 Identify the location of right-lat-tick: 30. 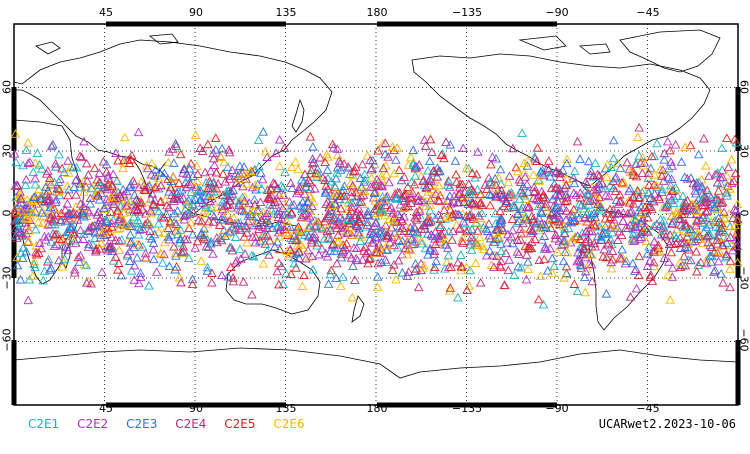
(744, 151).